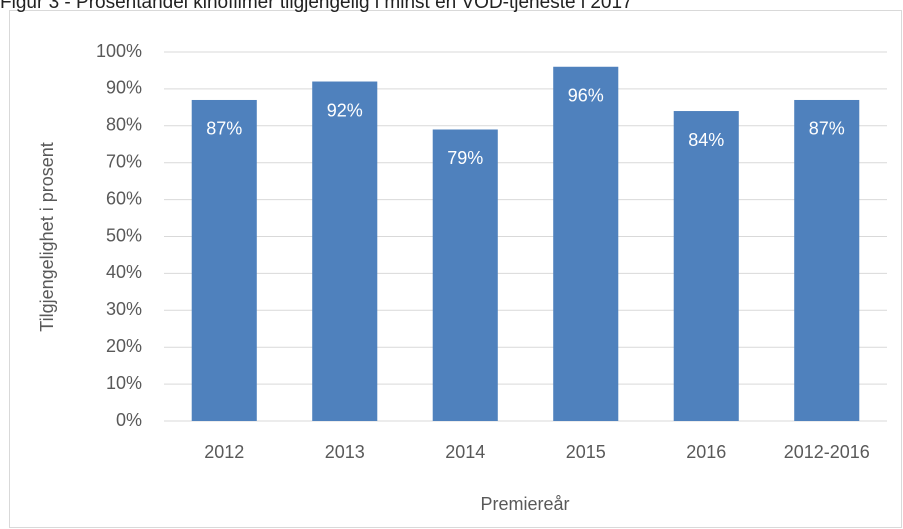 The height and width of the screenshot is (529, 903). What do you see at coordinates (465, 158) in the screenshot?
I see `data-label: 79%` at bounding box center [465, 158].